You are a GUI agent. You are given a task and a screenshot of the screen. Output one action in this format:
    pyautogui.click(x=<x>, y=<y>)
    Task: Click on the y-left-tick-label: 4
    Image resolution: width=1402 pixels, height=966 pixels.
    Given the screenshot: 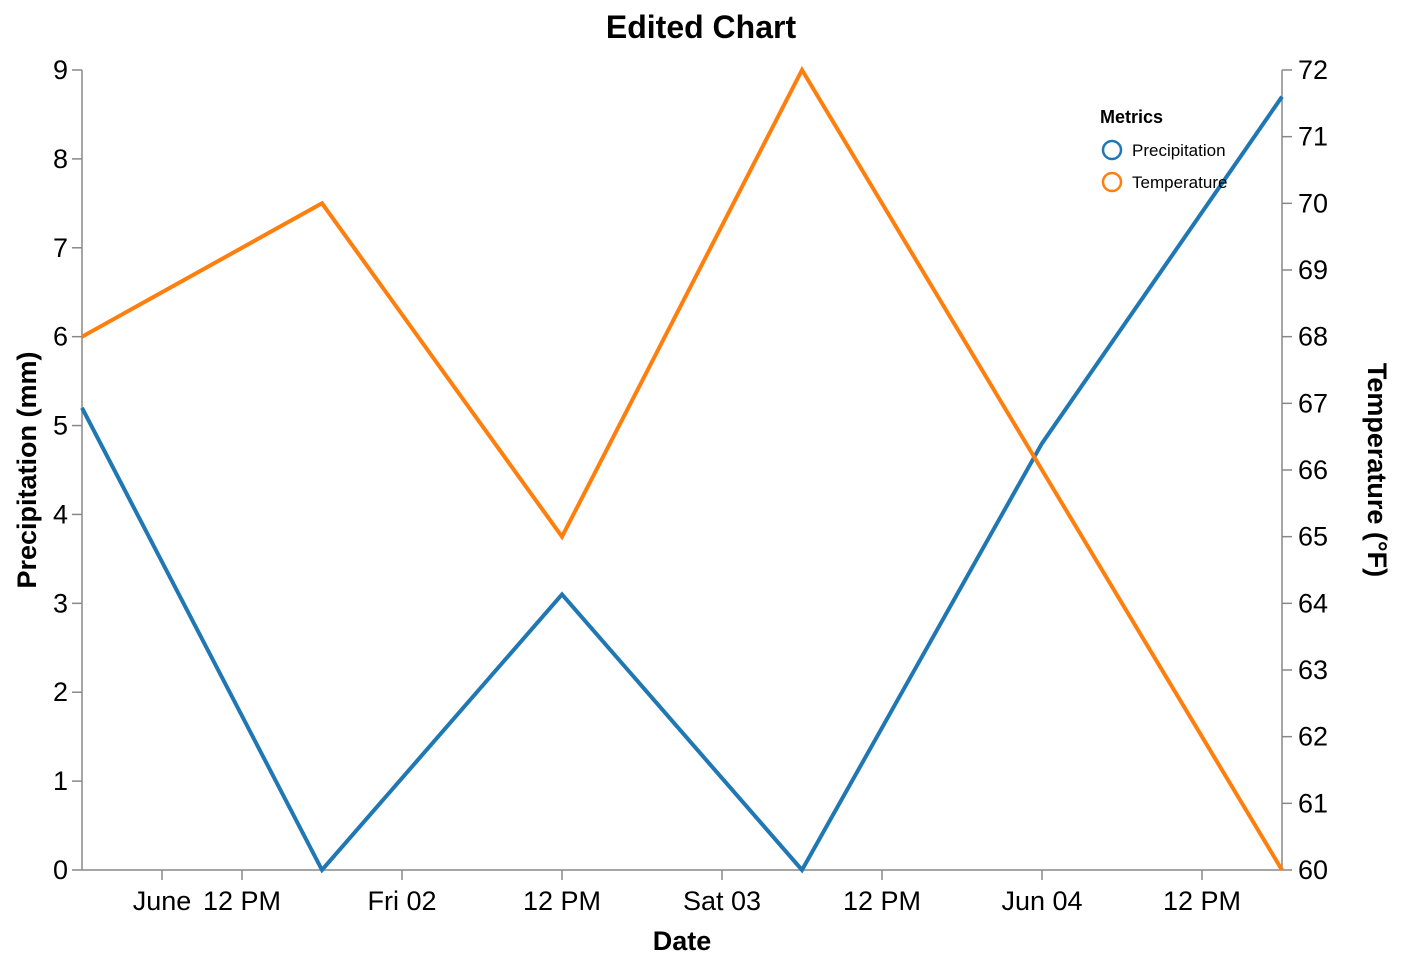 What is the action you would take?
    pyautogui.click(x=60, y=514)
    